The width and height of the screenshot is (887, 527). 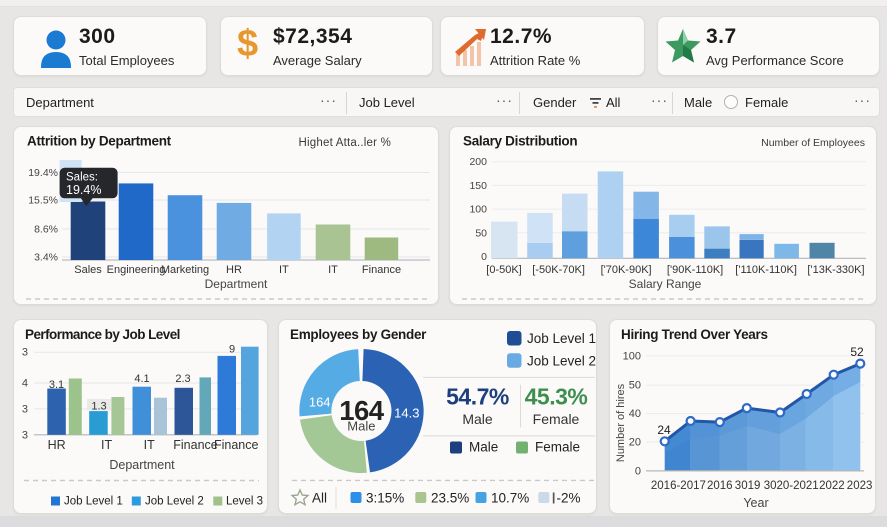 I want to click on svg-text: 24, so click(x=664, y=430).